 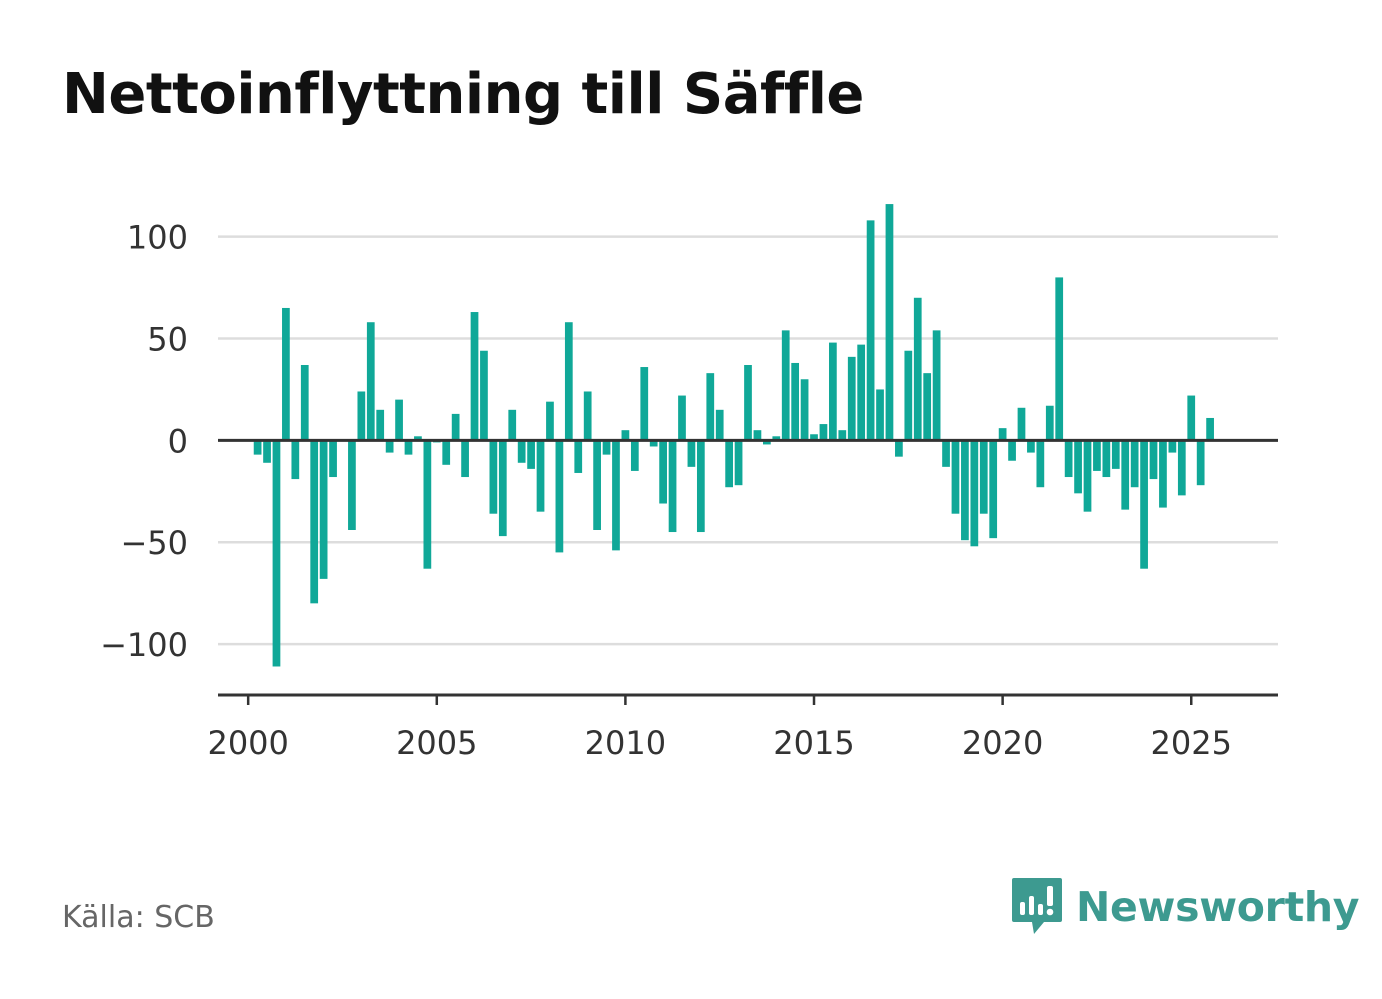 I want to click on y-tick-label: 0, so click(x=178, y=441).